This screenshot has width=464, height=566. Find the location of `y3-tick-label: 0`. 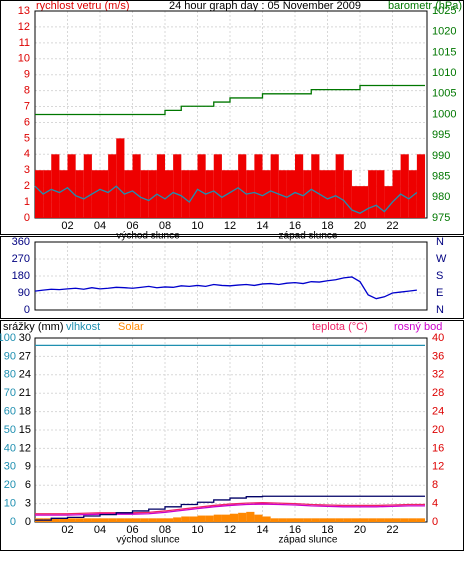

y3-tick-label: 0 is located at coordinates (28, 522).